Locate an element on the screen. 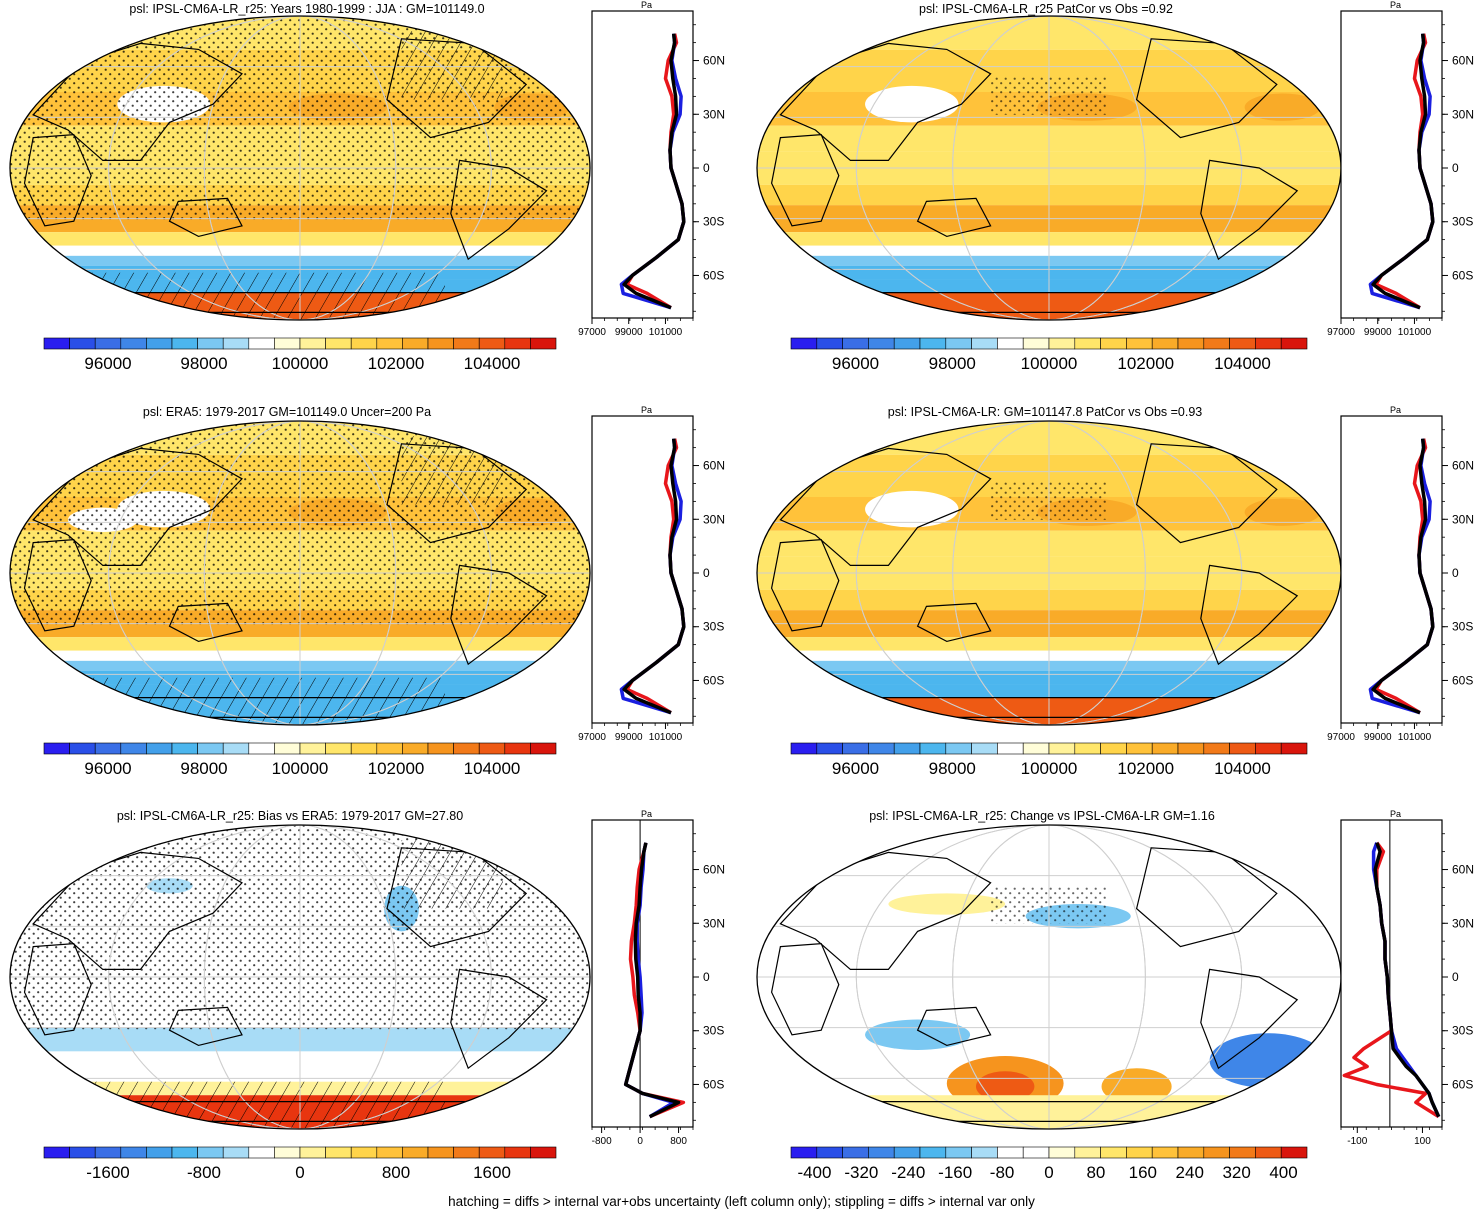 The image size is (1483, 1212). field-low-asia is located at coordinates (912, 509).